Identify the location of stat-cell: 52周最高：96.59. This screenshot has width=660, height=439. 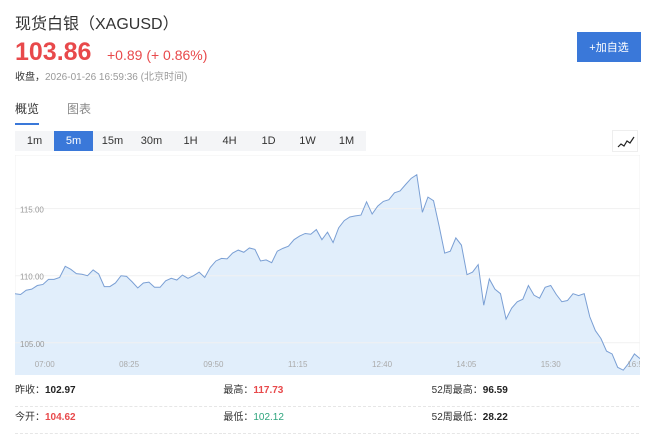
(535, 393).